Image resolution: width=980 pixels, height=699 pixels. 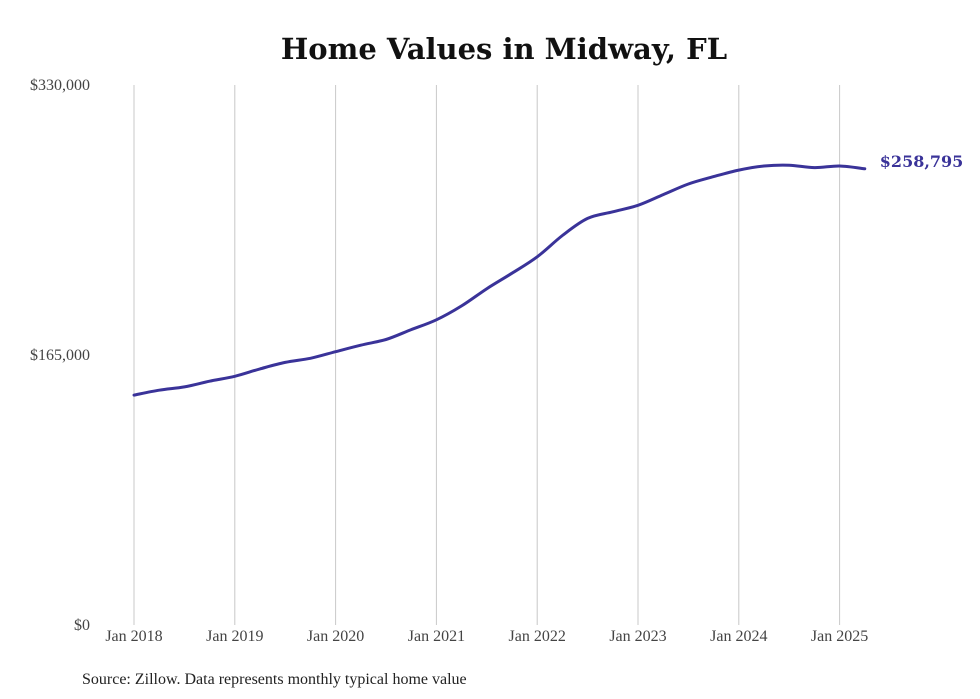 What do you see at coordinates (738, 636) in the screenshot?
I see `x-tick-label: Jan 2024` at bounding box center [738, 636].